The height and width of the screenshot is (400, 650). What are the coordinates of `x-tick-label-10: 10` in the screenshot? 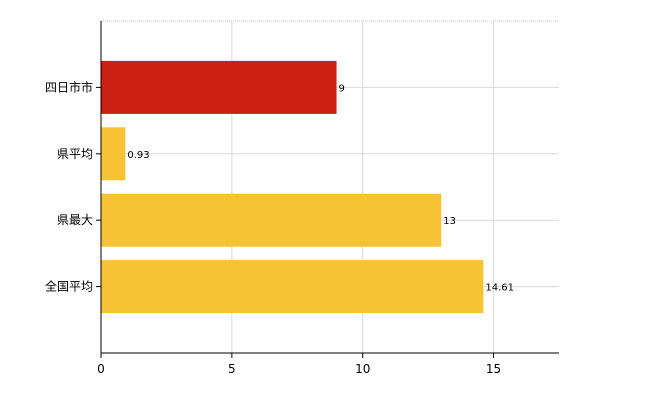 It's located at (362, 369).